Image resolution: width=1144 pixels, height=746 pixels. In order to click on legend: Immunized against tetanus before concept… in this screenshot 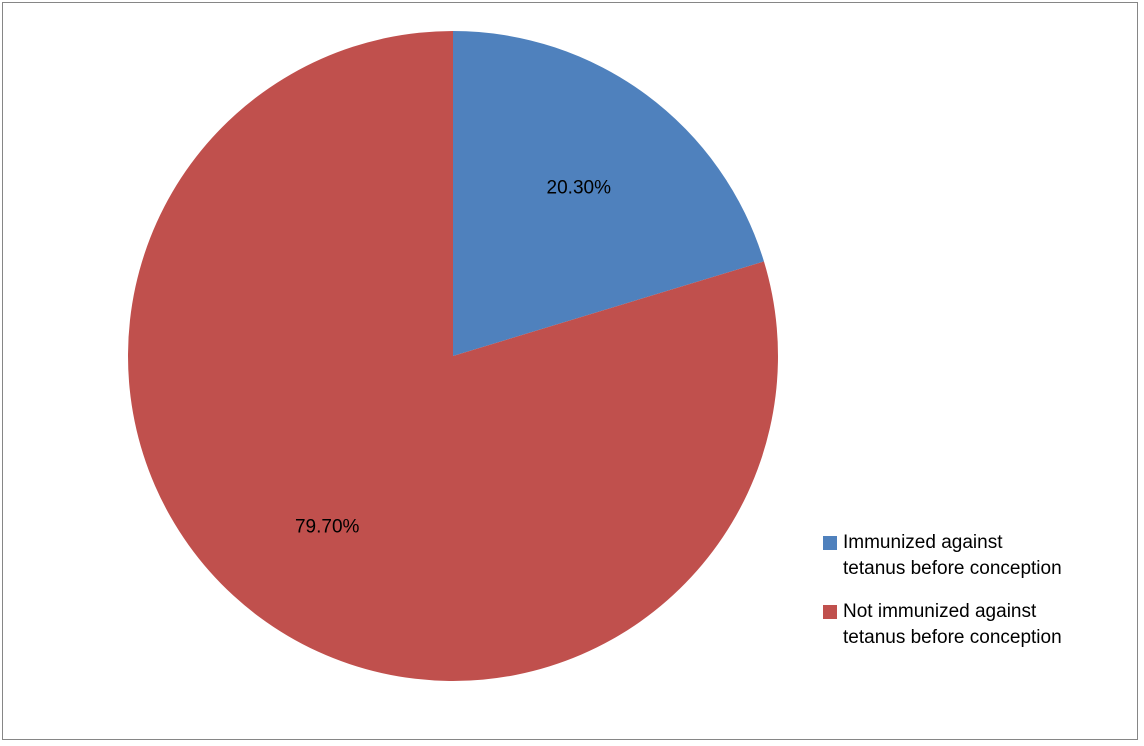, I will do `click(973, 599)`.